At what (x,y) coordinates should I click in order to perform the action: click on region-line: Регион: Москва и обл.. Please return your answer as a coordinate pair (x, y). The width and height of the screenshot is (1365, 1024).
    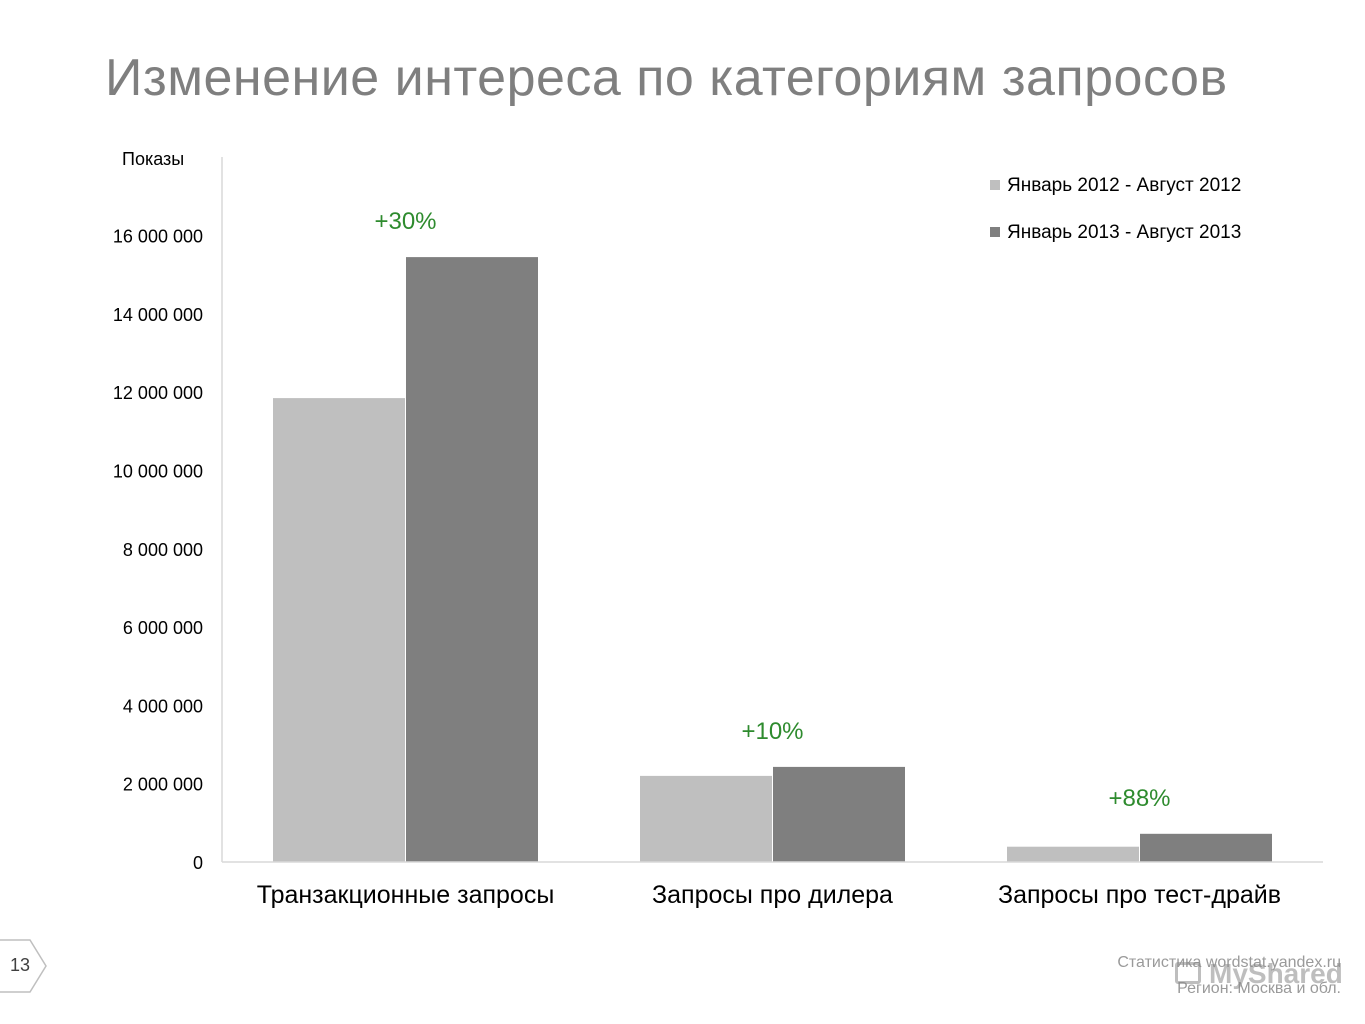
    Looking at the image, I should click on (1259, 988).